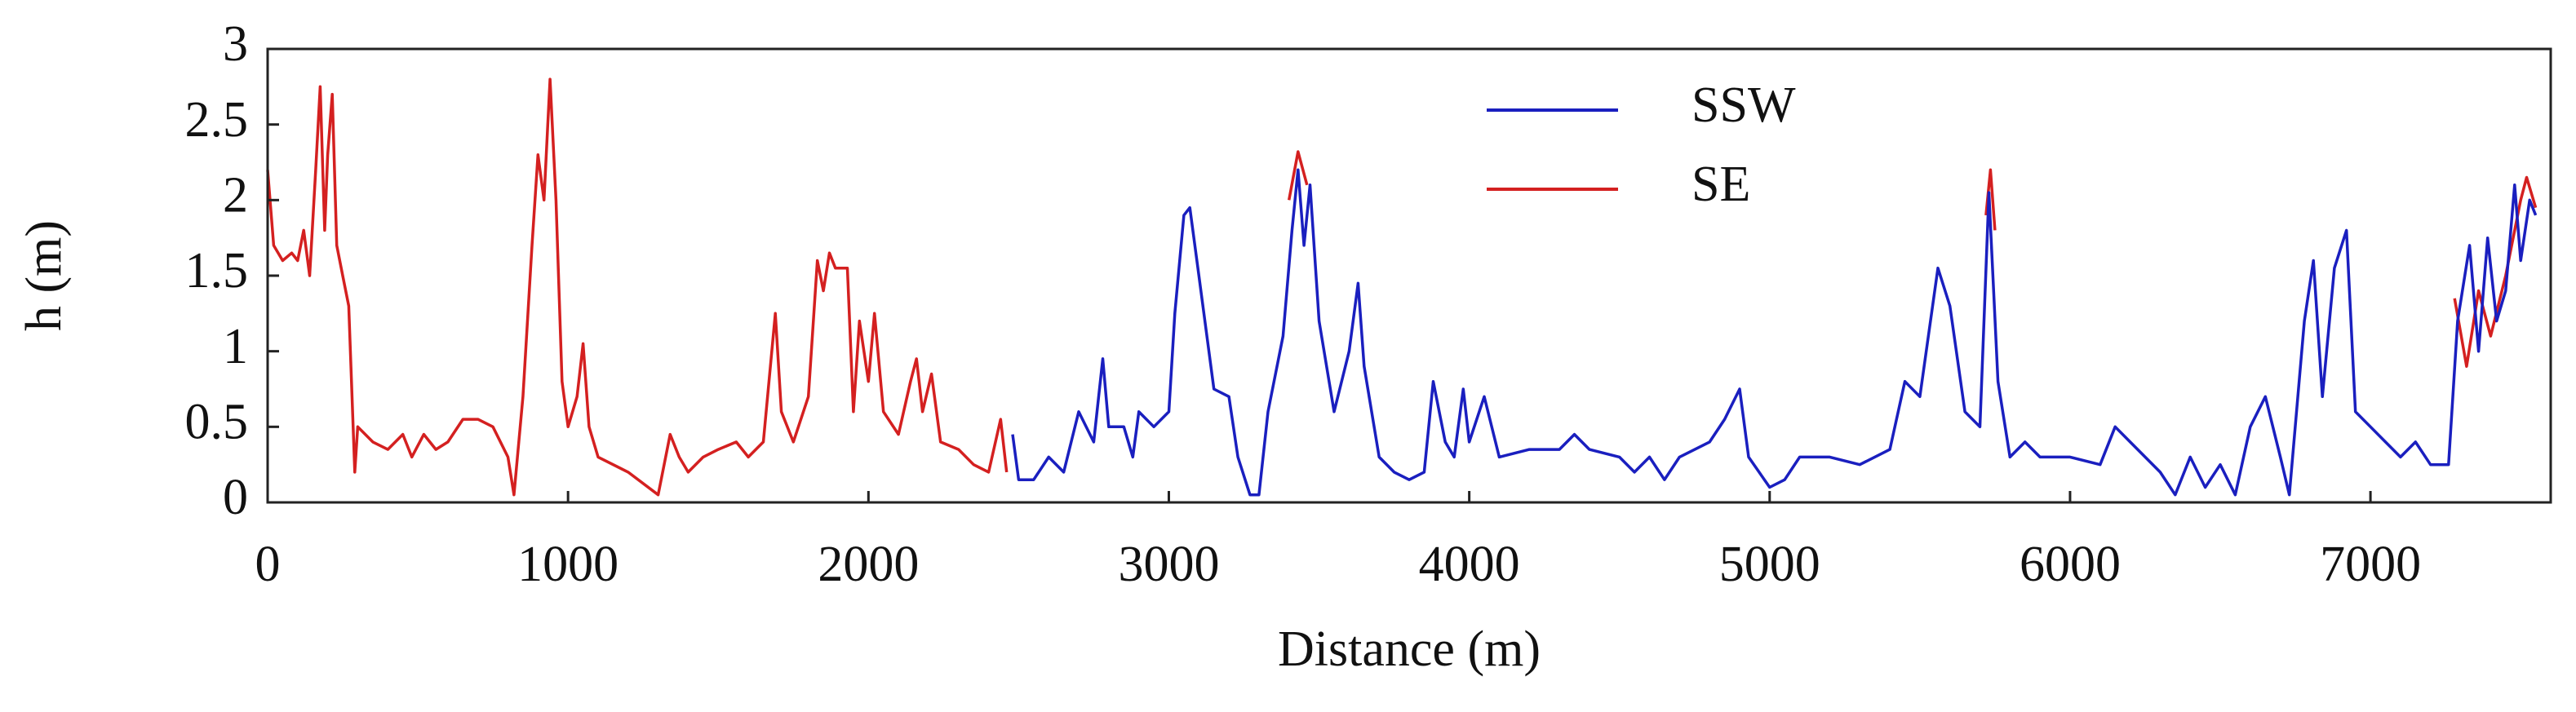 The width and height of the screenshot is (2576, 712). I want to click on y-tick-label: 3, so click(235, 44).